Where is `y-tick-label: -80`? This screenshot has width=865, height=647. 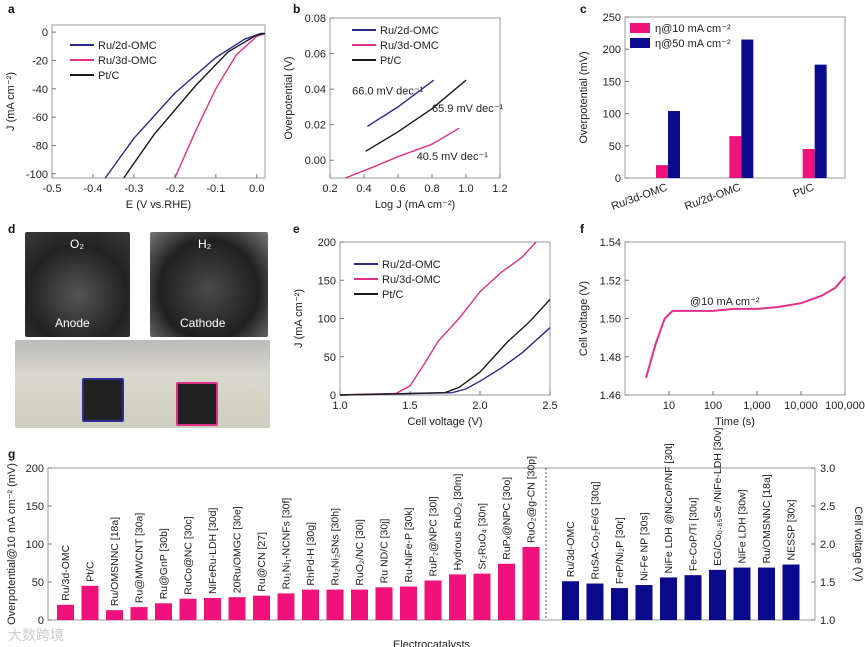 y-tick-label: -80 is located at coordinates (40, 146).